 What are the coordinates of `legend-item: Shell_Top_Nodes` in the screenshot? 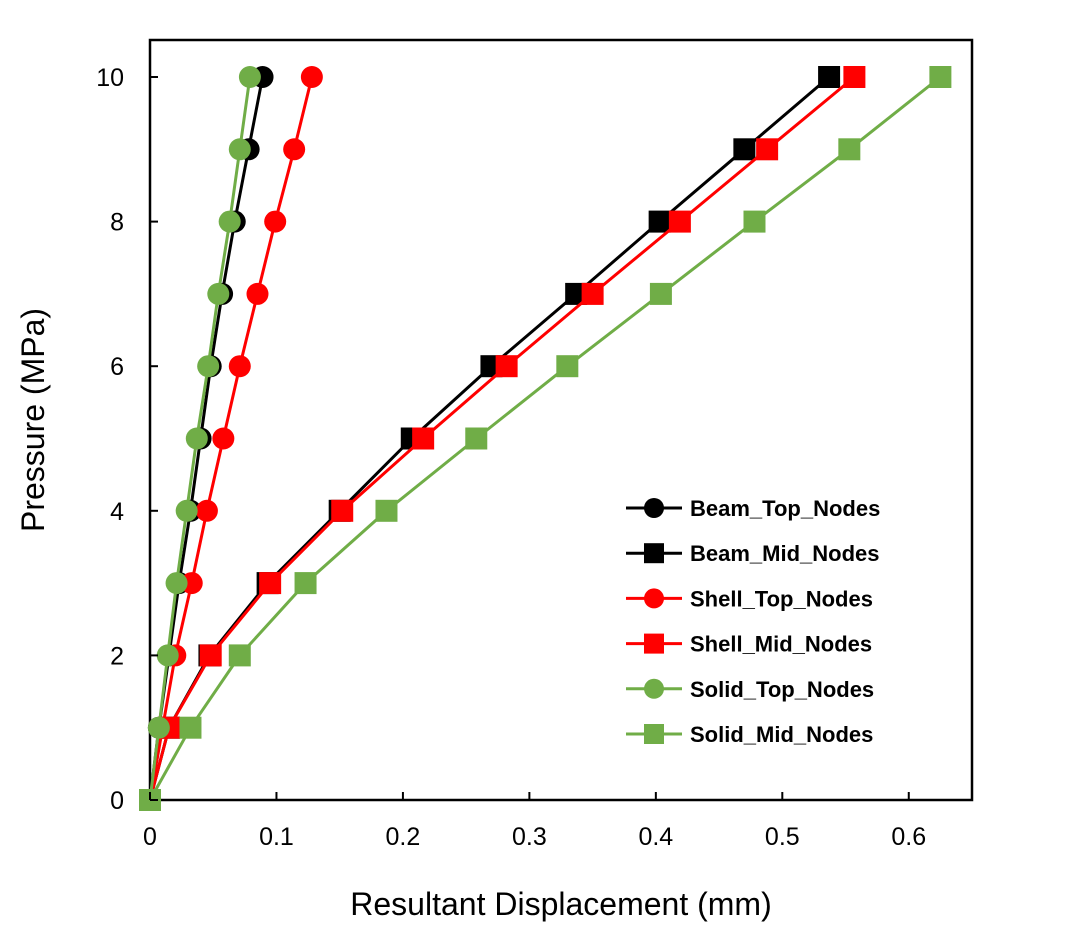 It's located at (749, 598).